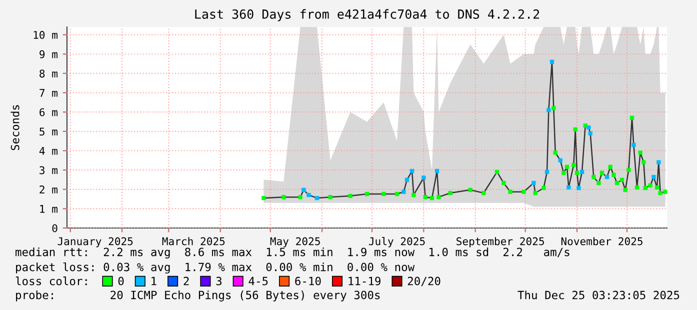 Image resolution: width=697 pixels, height=310 pixels. I want to click on text: Thu Dec 25 03:23:05 2025, so click(599, 295).